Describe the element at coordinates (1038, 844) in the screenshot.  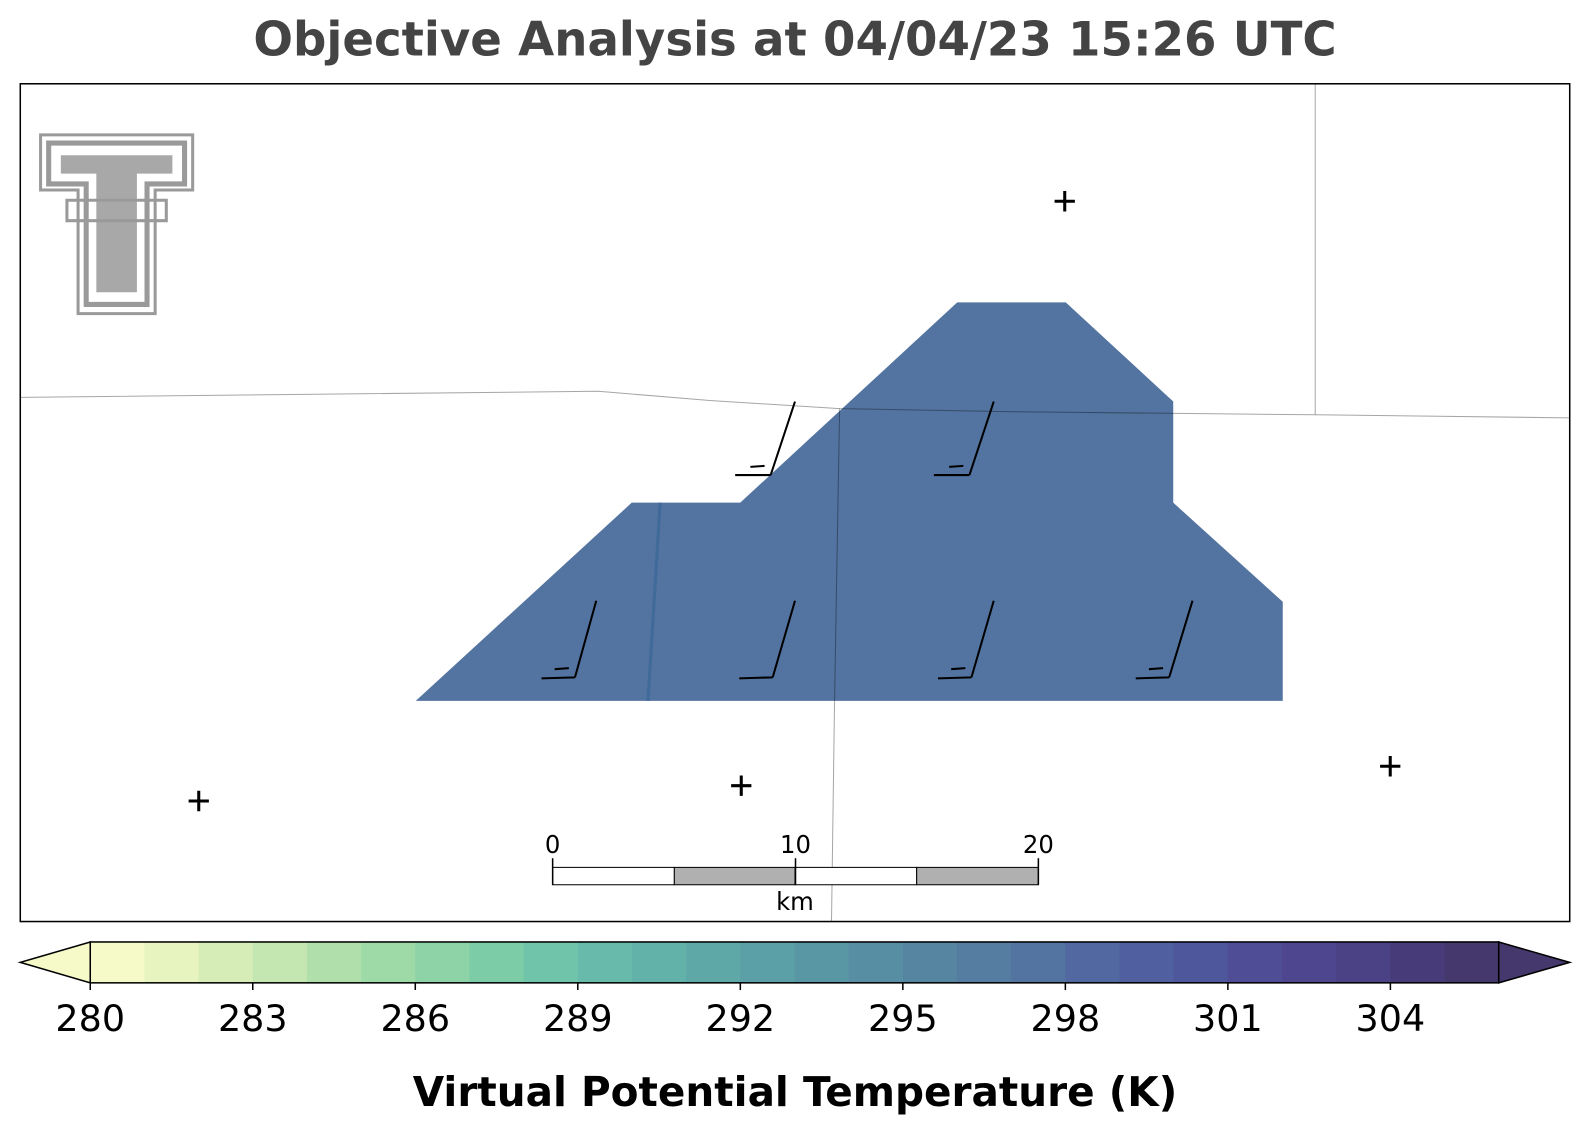
I see `scale-tick-label: 20` at that location.